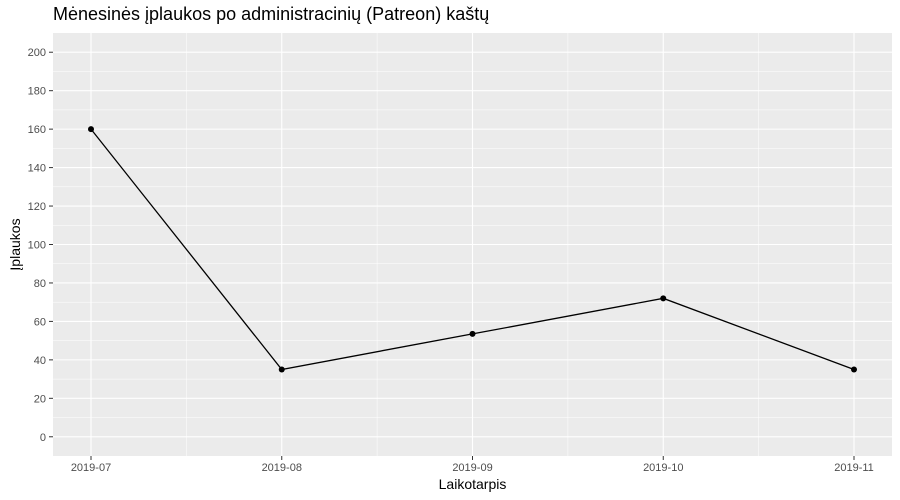 The width and height of the screenshot is (900, 500). Describe the element at coordinates (40, 322) in the screenshot. I see `y-tick-label: 60` at that location.